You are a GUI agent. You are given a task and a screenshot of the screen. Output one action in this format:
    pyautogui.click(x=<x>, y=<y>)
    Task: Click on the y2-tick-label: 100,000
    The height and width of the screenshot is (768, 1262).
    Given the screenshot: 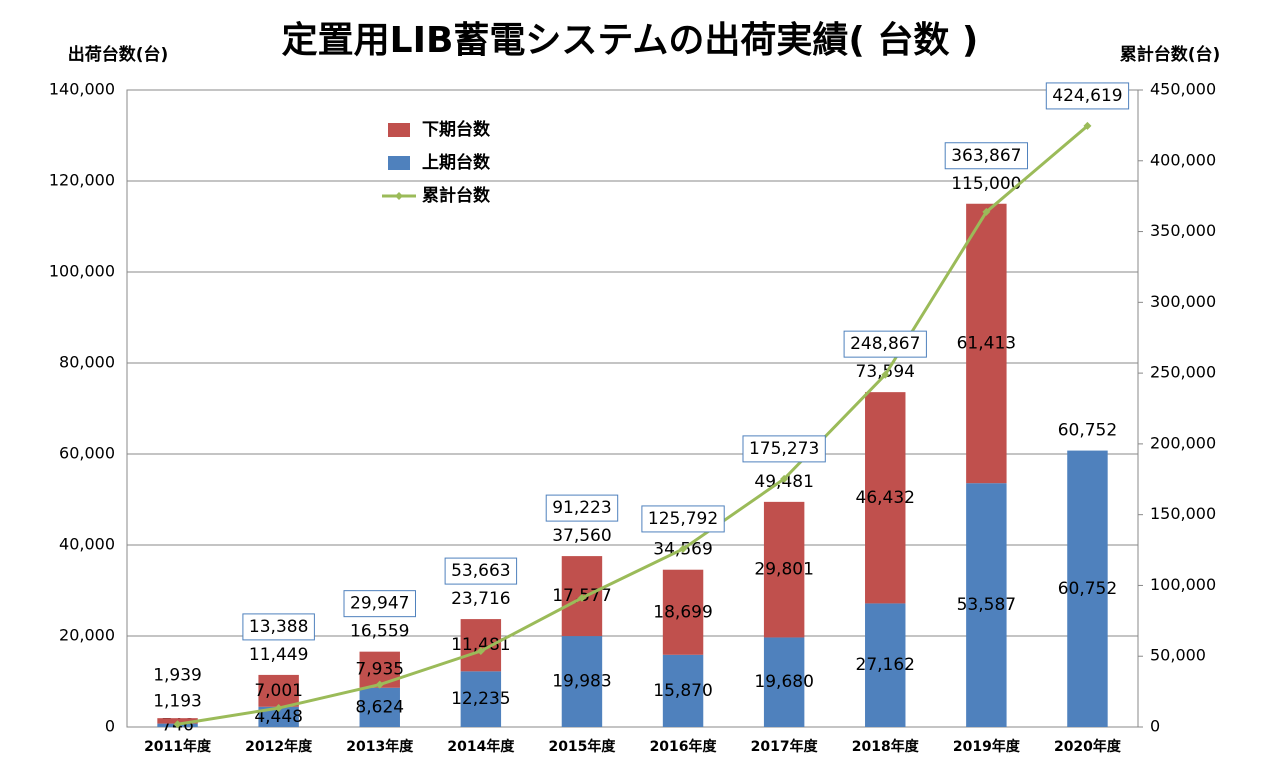 What is the action you would take?
    pyautogui.click(x=1183, y=584)
    